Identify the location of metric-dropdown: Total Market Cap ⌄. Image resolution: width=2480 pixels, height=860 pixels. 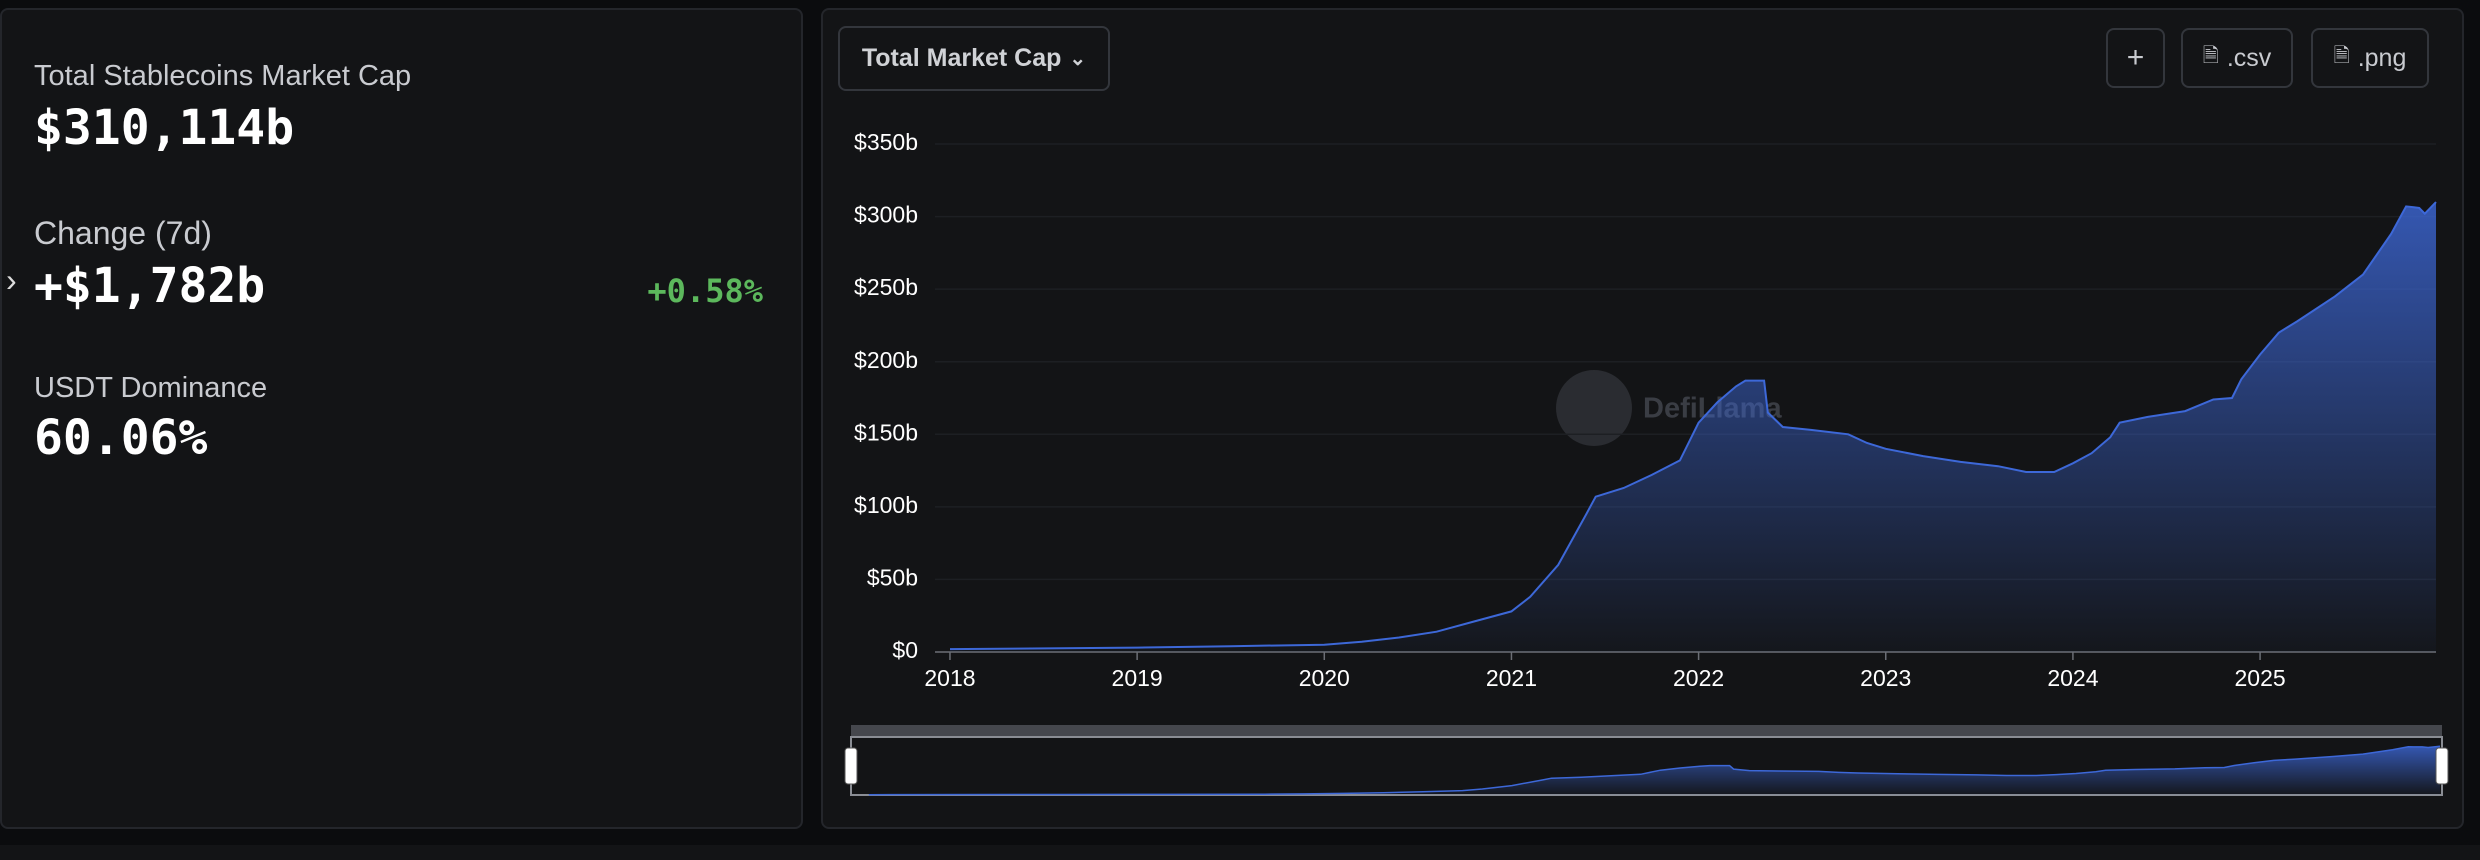
(974, 58).